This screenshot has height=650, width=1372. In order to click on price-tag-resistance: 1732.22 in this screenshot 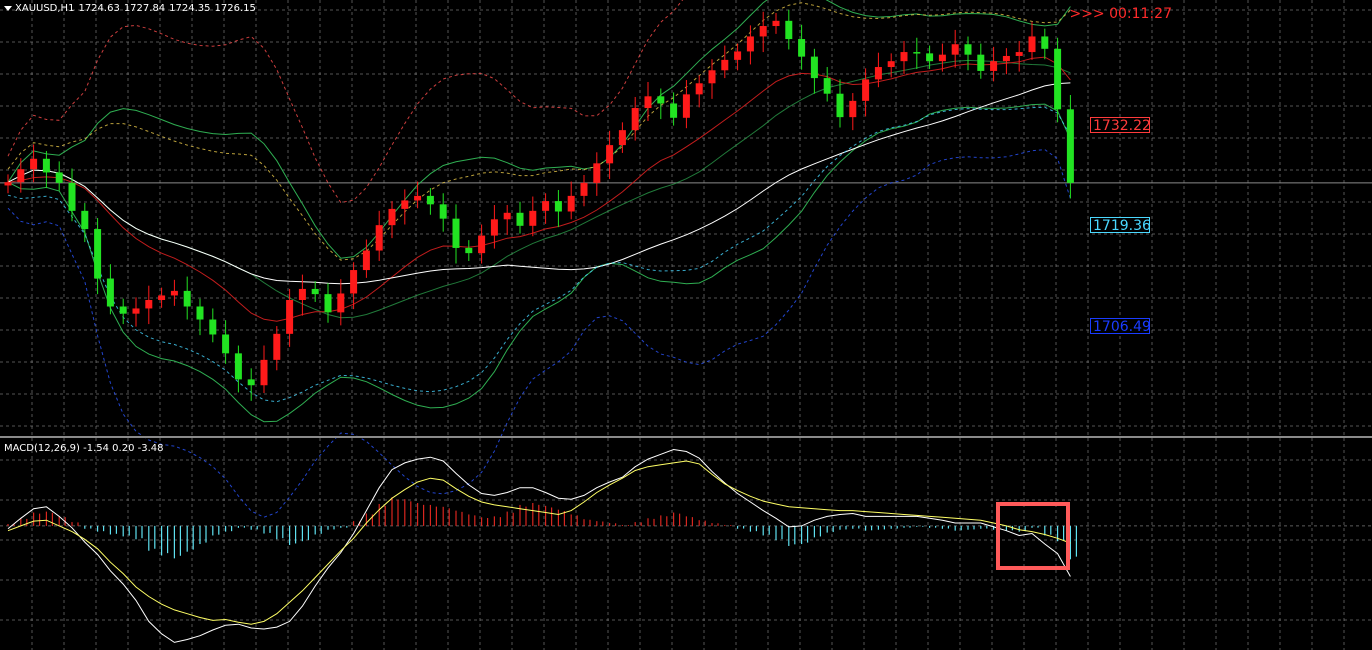, I will do `click(1120, 125)`.